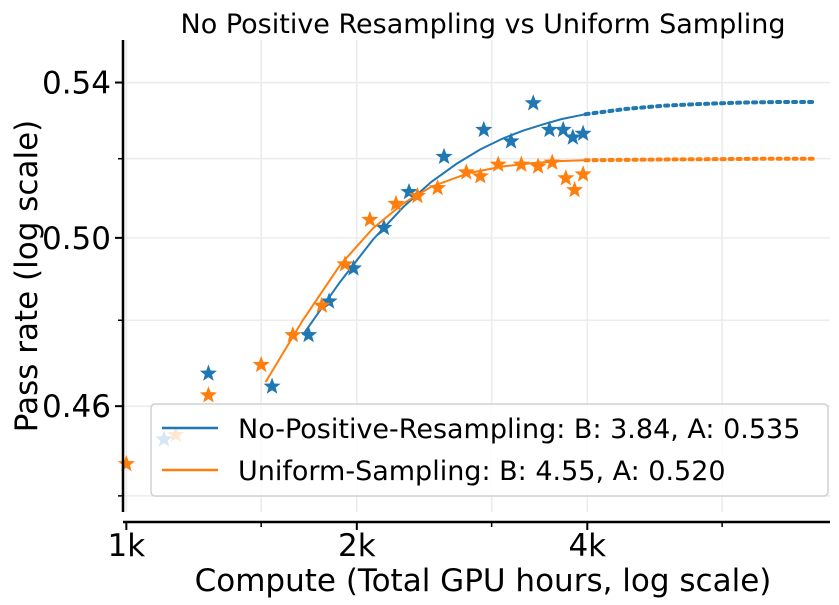 This screenshot has width=839, height=605. I want to click on extrapolation-line-uniform-sampling, so click(699, 159).